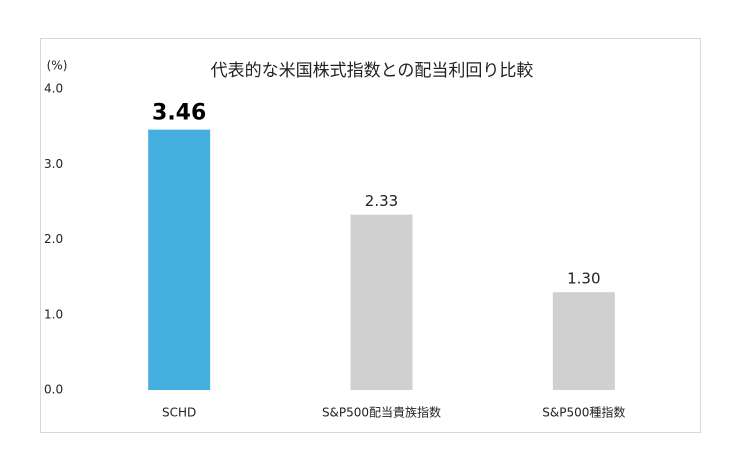  I want to click on y-tick-label: 2.0, so click(53, 239).